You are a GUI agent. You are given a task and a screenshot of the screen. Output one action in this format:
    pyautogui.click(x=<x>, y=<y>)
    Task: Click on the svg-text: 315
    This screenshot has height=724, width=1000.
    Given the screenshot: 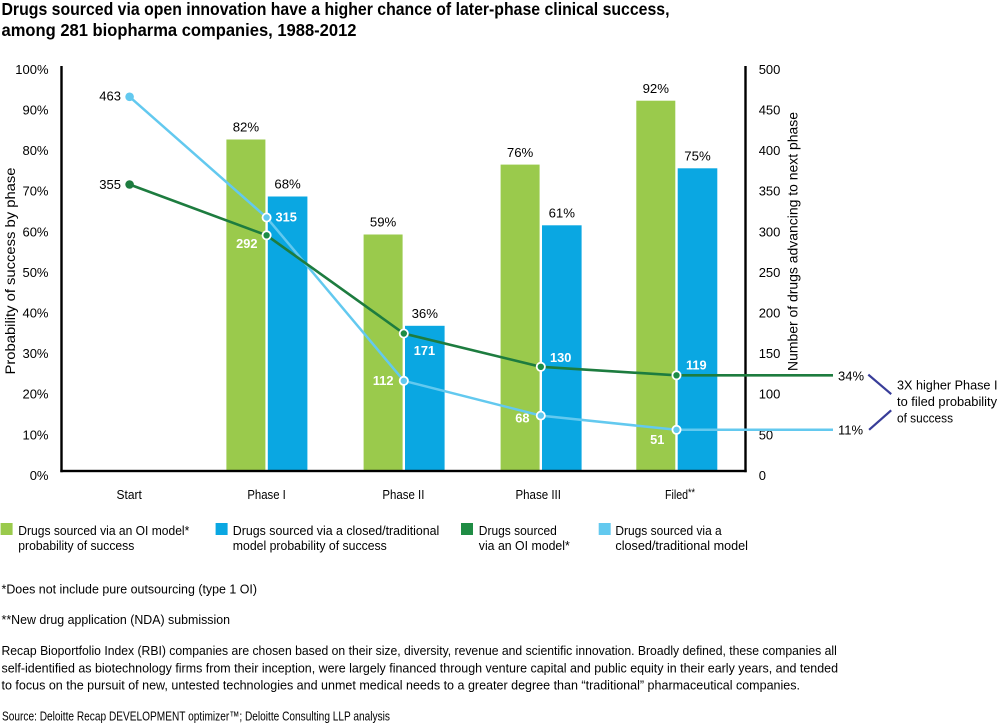 What is the action you would take?
    pyautogui.click(x=286, y=217)
    